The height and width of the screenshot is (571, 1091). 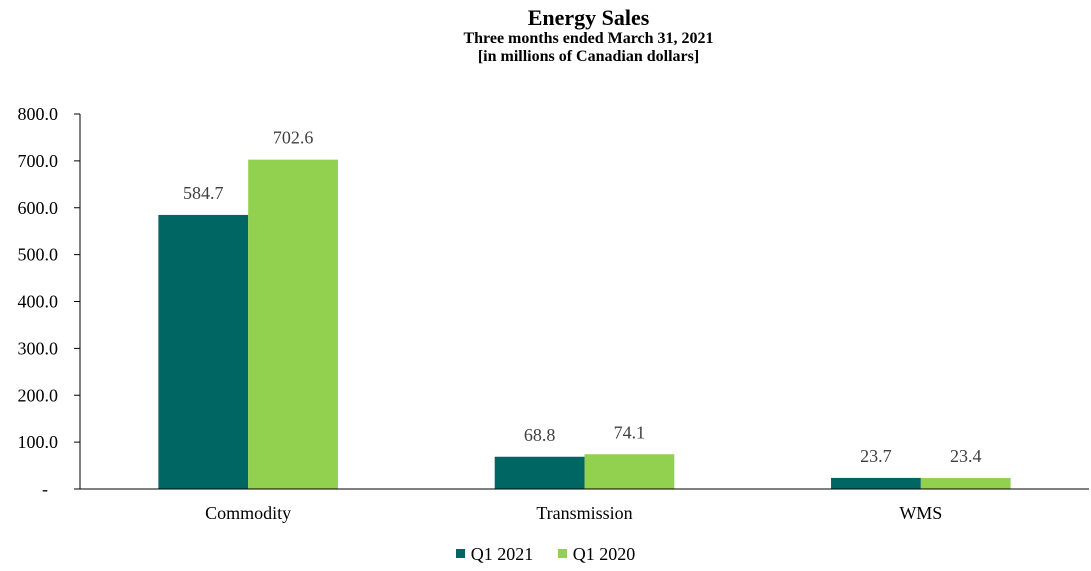 I want to click on chart-subtitle-line-2: [in millions of Canadian dollars], so click(x=588, y=56).